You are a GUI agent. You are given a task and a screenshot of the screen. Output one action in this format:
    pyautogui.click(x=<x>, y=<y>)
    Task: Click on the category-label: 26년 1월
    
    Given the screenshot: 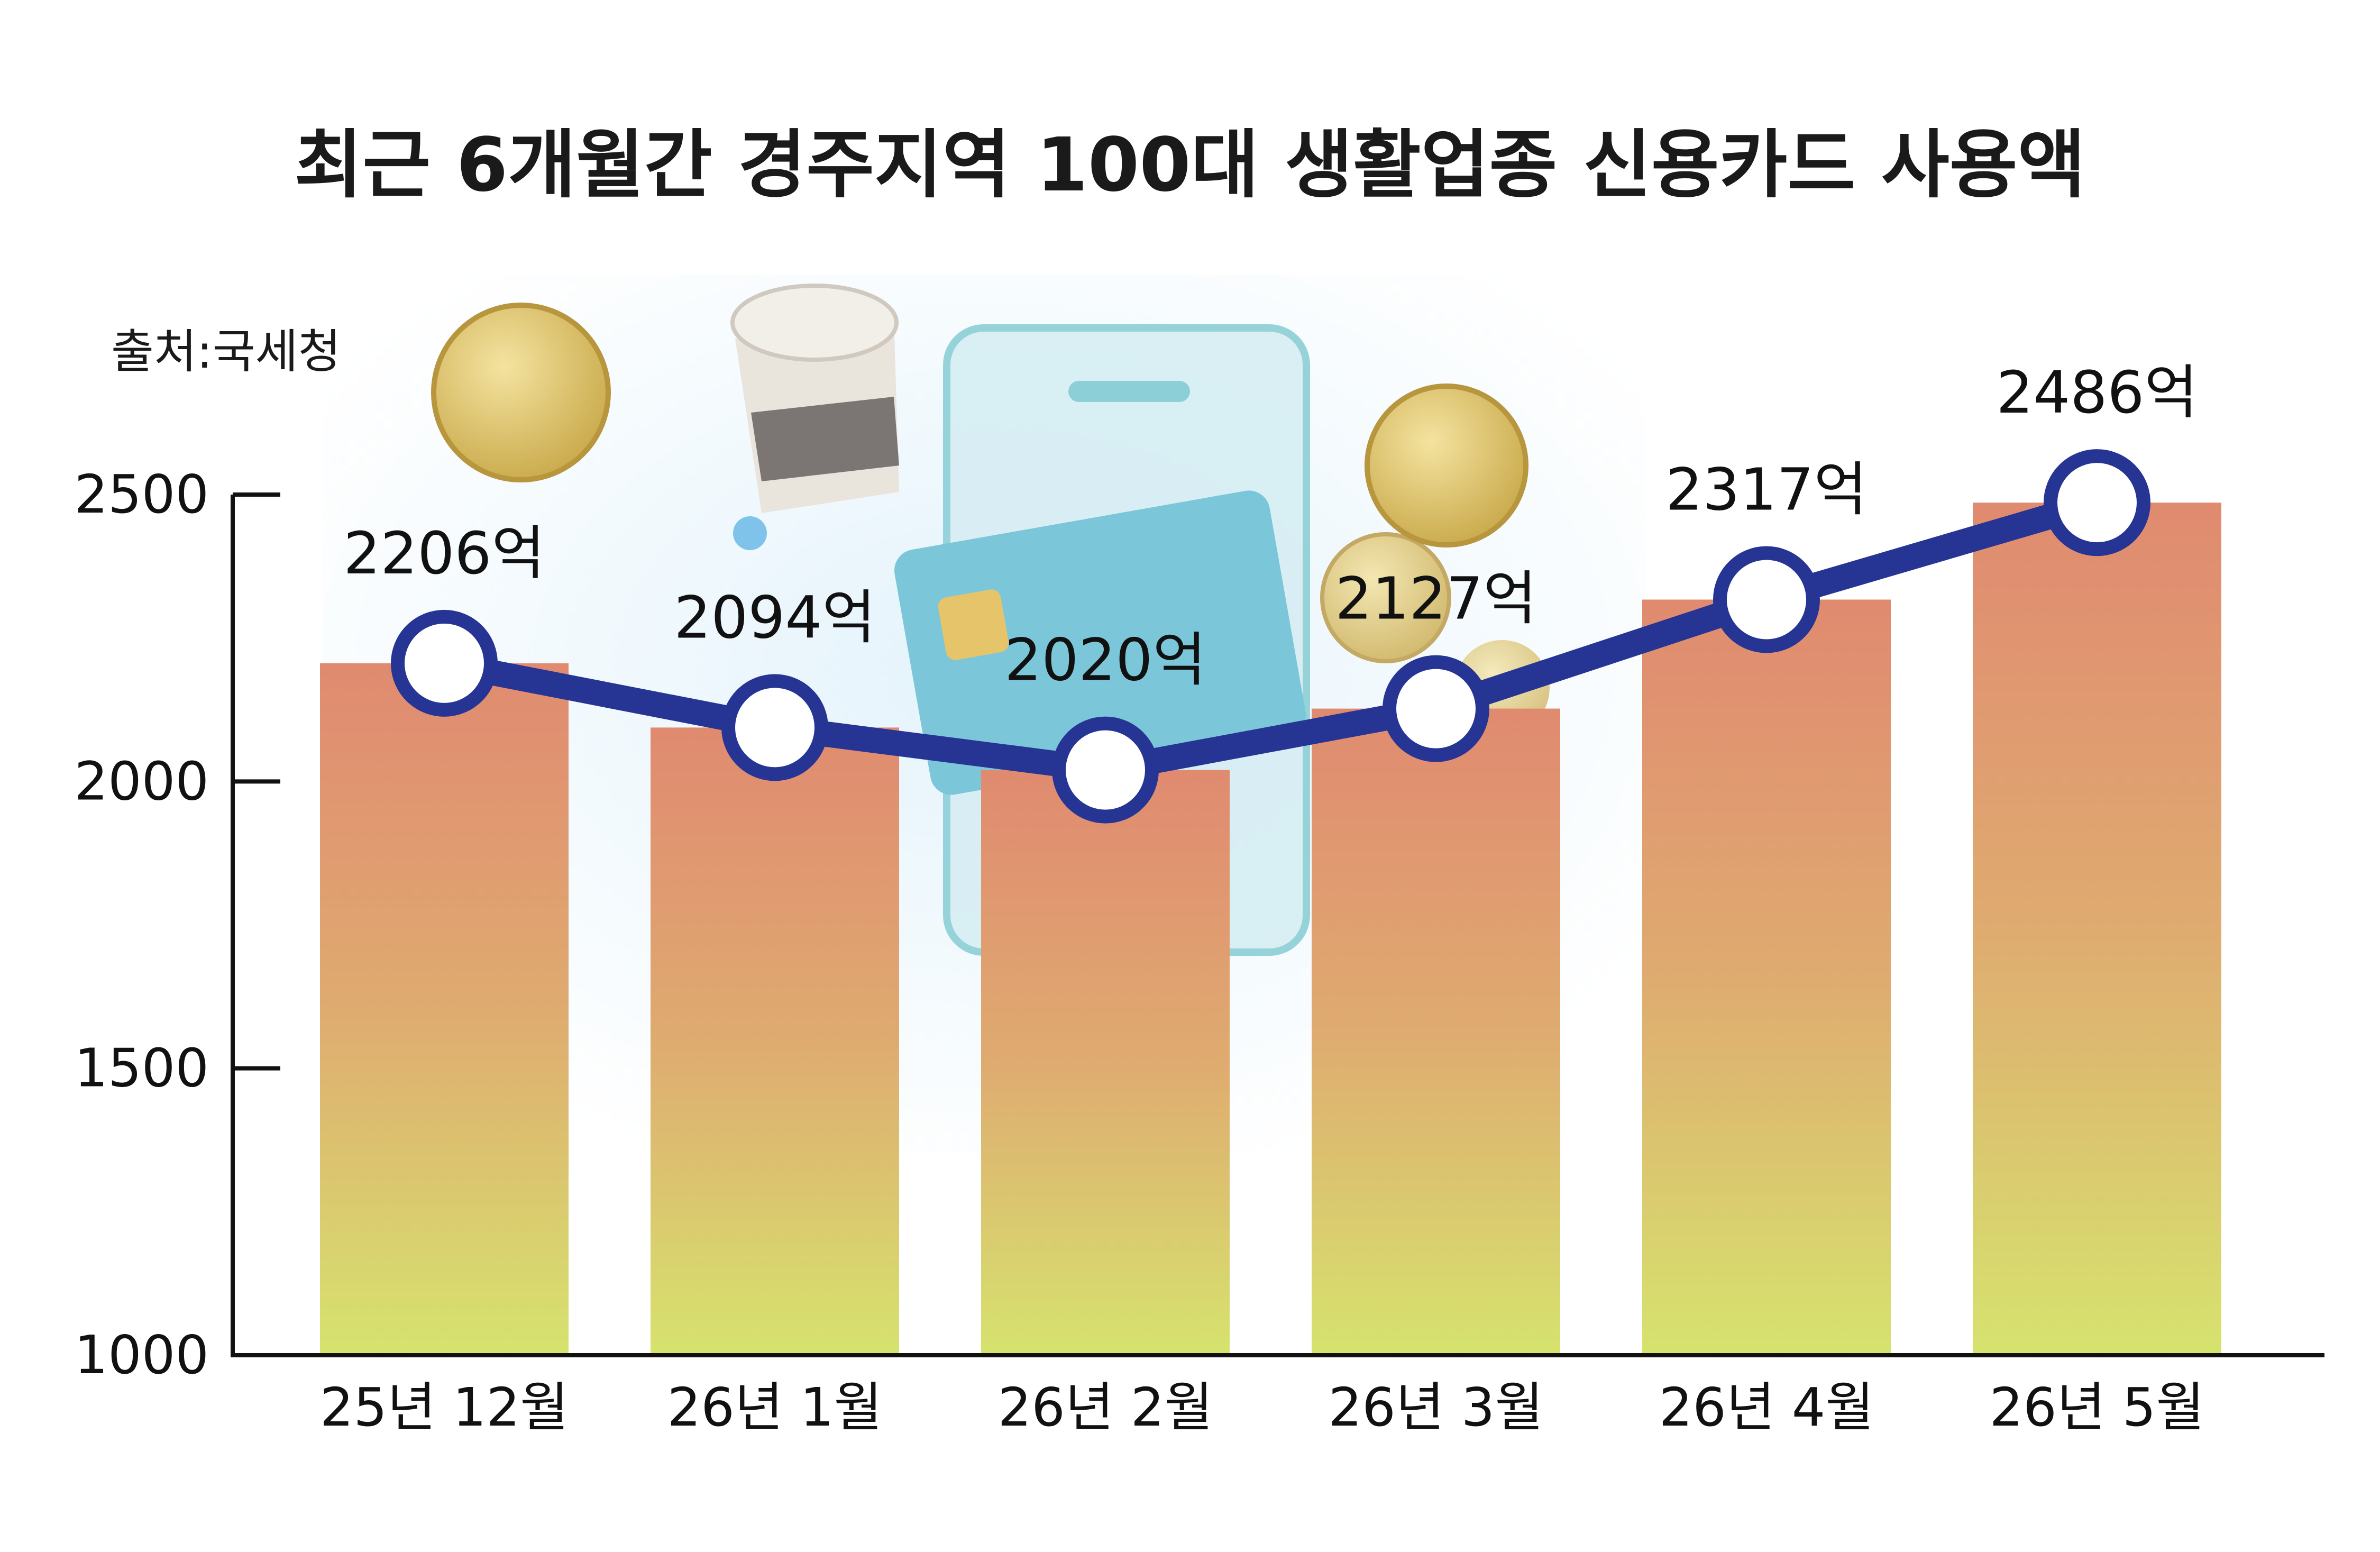 What is the action you would take?
    pyautogui.click(x=775, y=1407)
    